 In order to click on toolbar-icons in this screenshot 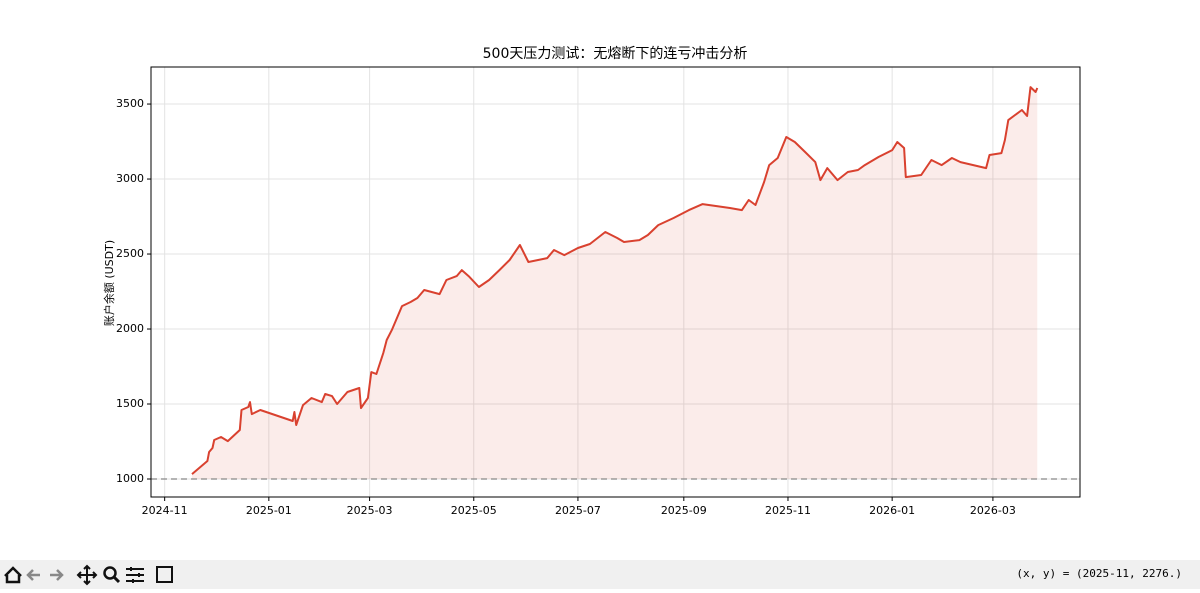, I will do `click(88, 575)`.